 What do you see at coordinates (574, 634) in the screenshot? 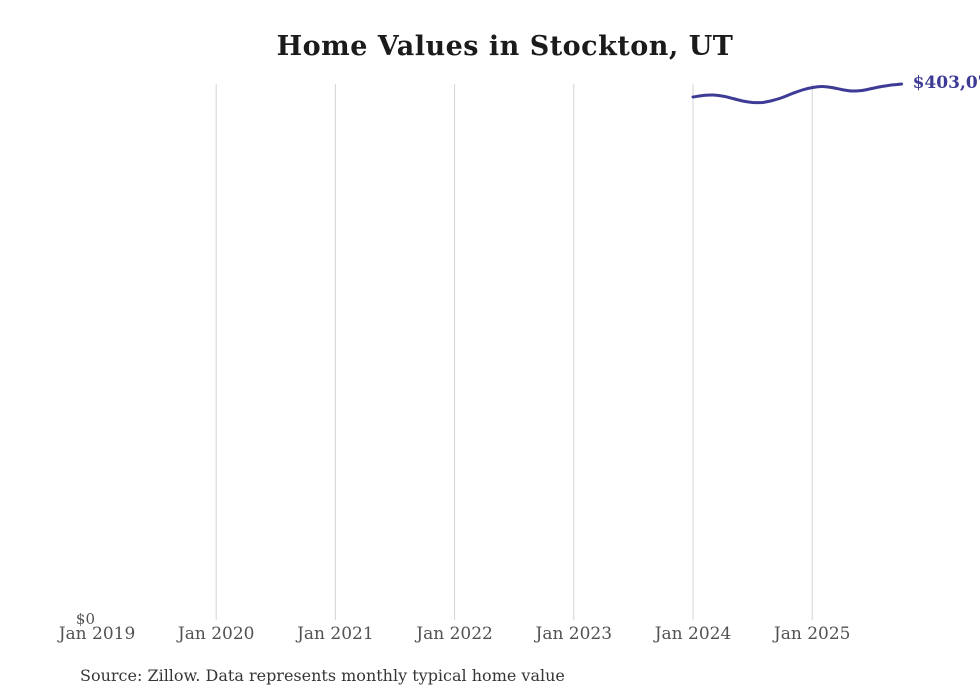
I see `x-tick-label: Jan 2023` at bounding box center [574, 634].